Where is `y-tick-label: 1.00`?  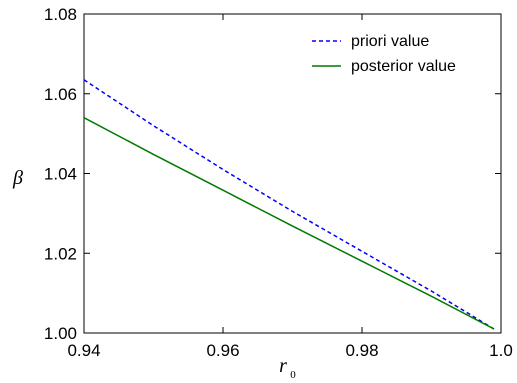
y-tick-label: 1.00 is located at coordinates (60, 333).